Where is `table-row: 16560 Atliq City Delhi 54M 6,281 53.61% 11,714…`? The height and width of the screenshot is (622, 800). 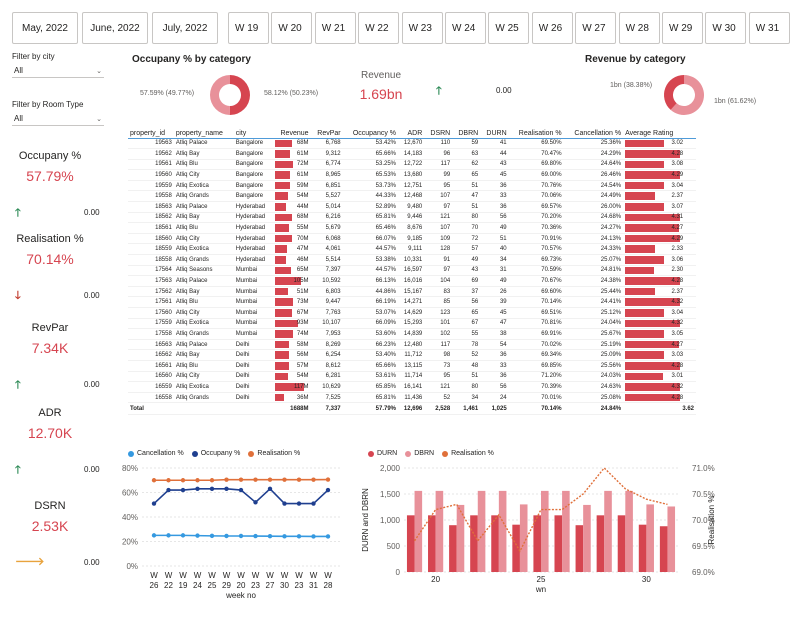 table-row: 16560 Atliq City Delhi 54M 6,281 53.61% 11,714… is located at coordinates (412, 377).